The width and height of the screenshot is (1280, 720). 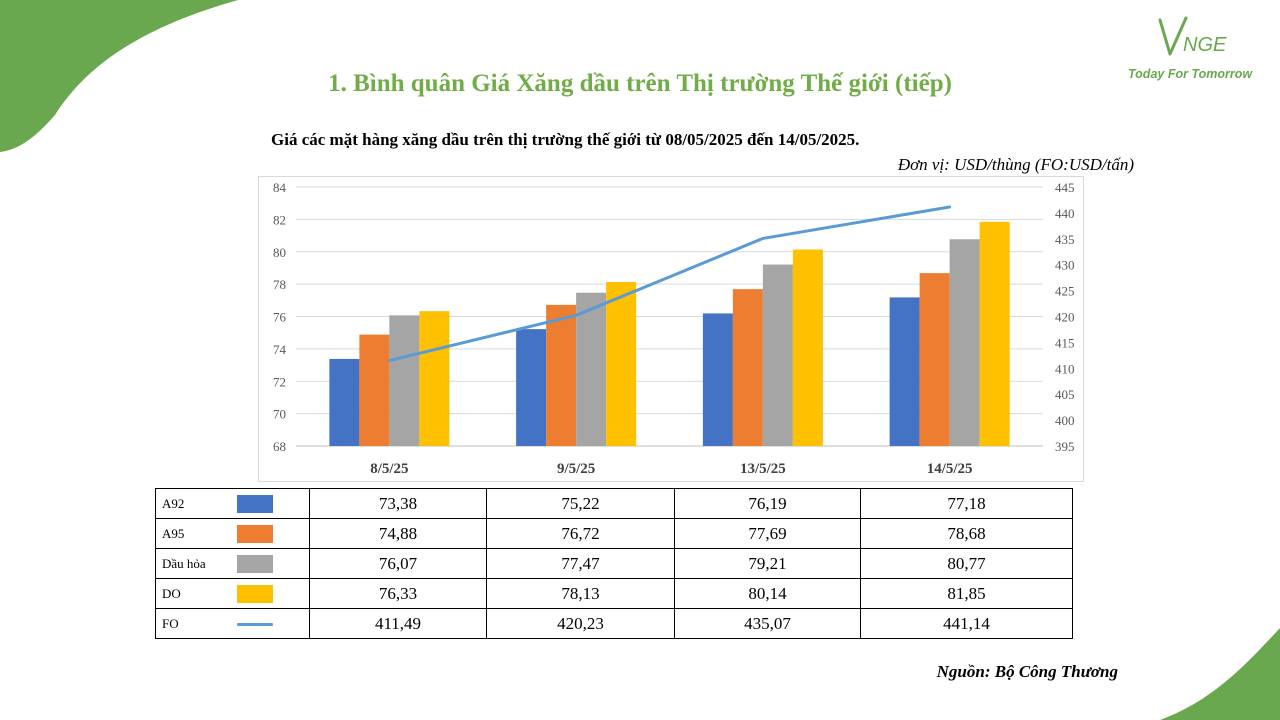 What do you see at coordinates (232, 533) in the screenshot?
I see `legend-cell: A95` at bounding box center [232, 533].